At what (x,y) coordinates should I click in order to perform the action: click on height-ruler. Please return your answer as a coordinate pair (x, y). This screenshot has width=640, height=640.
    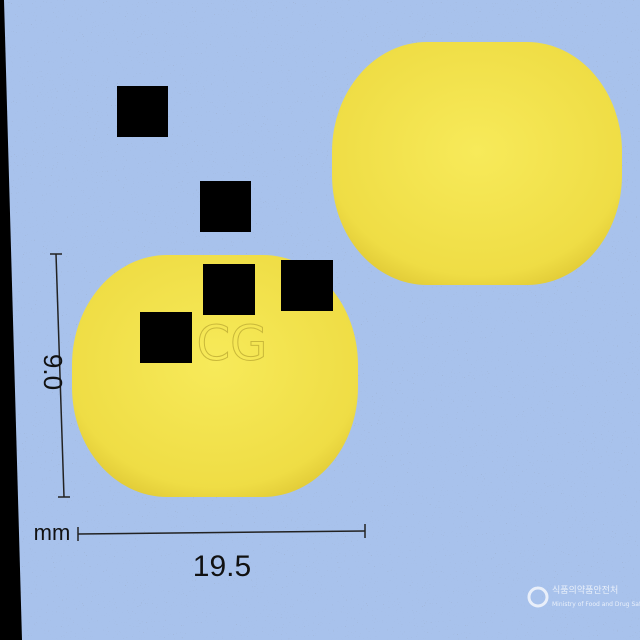
    Looking at the image, I should click on (60, 375).